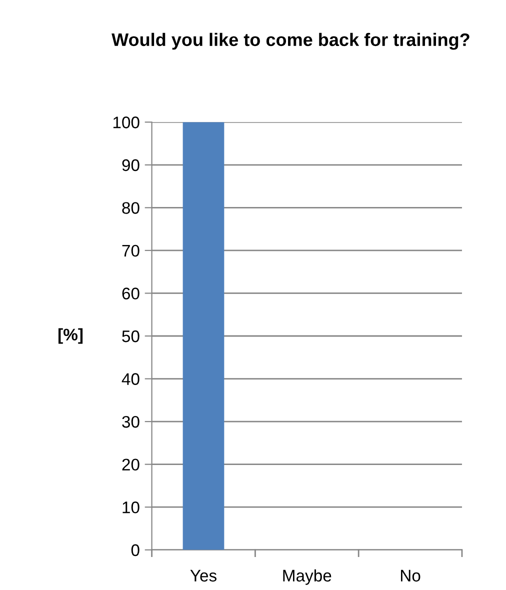 This screenshot has height=590, width=506. What do you see at coordinates (131, 422) in the screenshot?
I see `y-tick-label: 30` at bounding box center [131, 422].